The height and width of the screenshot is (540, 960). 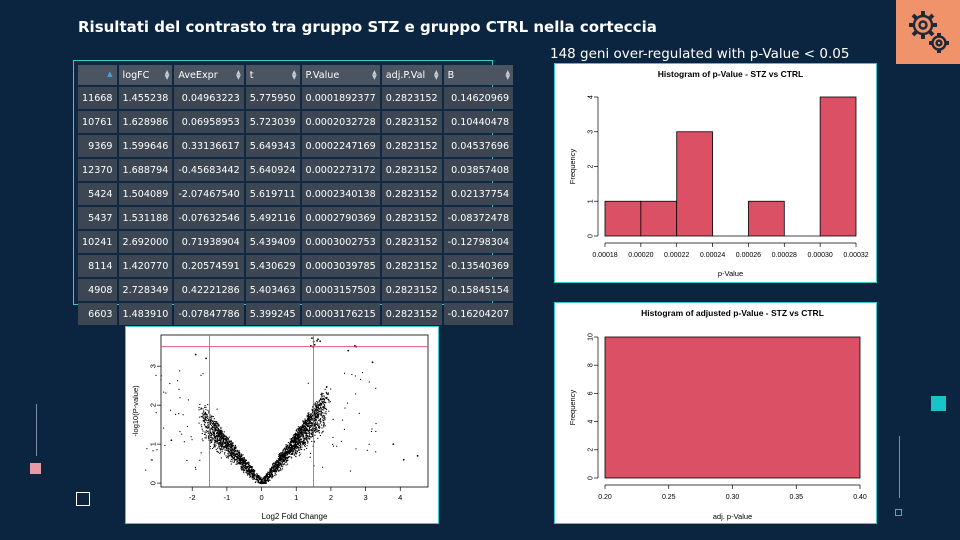 I want to click on column-header-label: AveExpr, so click(x=198, y=75).